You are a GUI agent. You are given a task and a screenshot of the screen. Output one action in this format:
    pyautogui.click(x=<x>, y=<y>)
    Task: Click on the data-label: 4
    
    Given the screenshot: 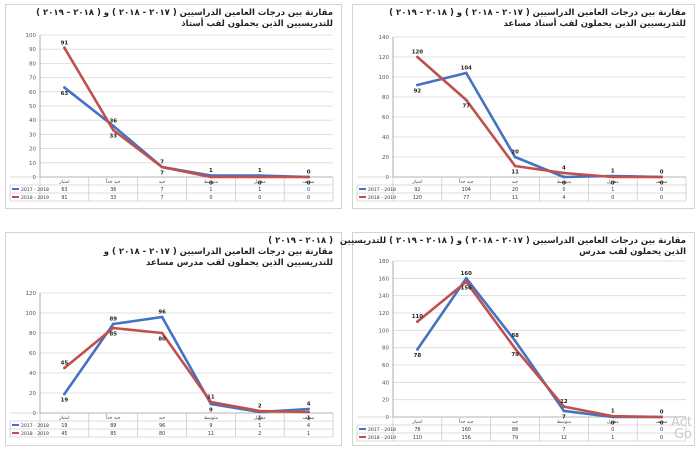 What is the action you would take?
    pyautogui.click(x=309, y=405)
    